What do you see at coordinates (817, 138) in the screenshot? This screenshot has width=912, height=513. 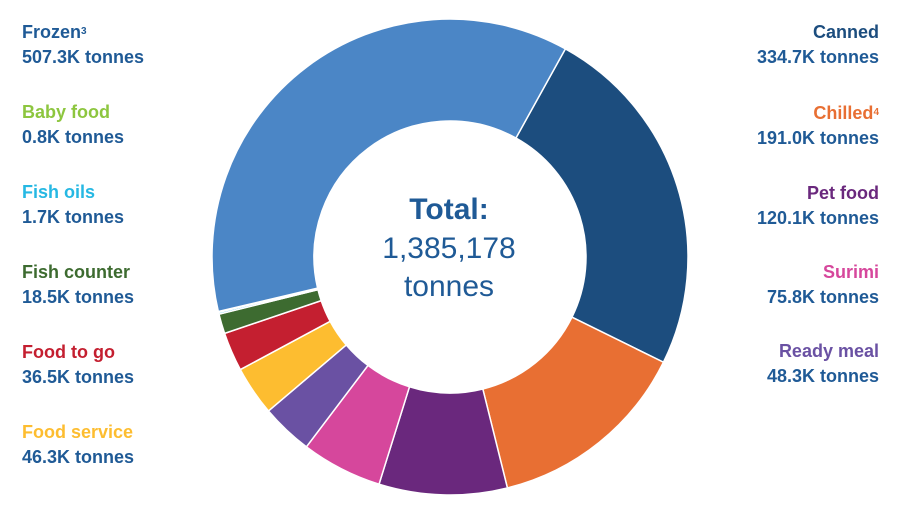 I see `legend-value: 191.0K tonnes` at bounding box center [817, 138].